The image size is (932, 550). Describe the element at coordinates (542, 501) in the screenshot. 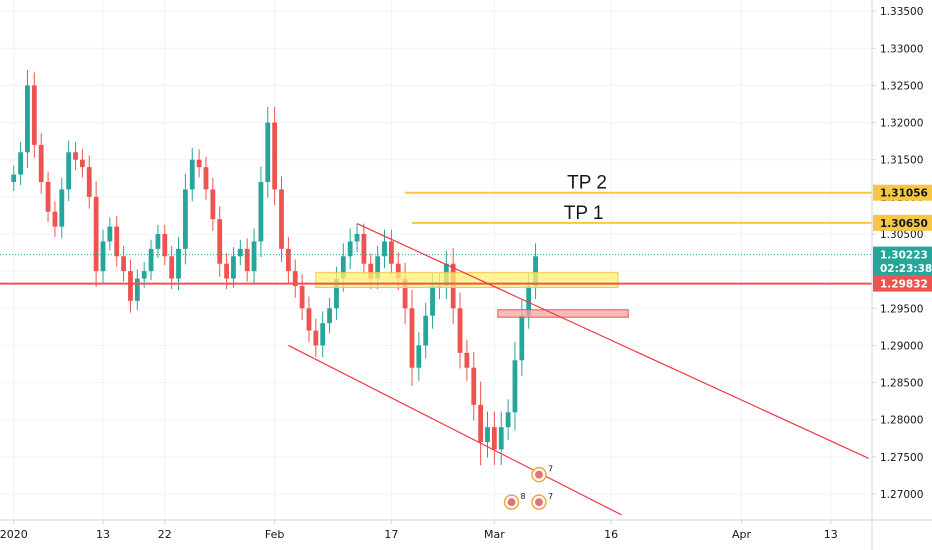

I see `event-flag-3: 7` at that location.